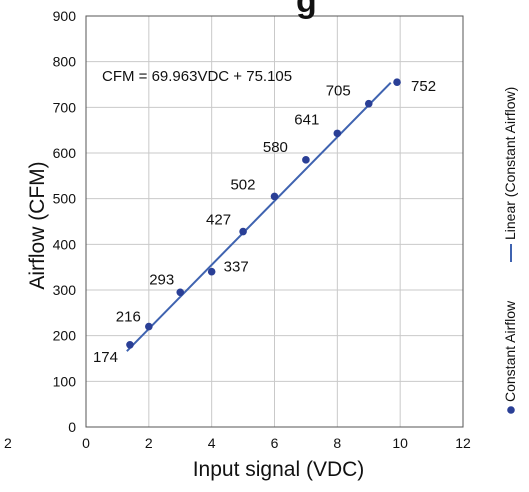  What do you see at coordinates (65, 199) in the screenshot?
I see `y-tick-label: 500` at bounding box center [65, 199].